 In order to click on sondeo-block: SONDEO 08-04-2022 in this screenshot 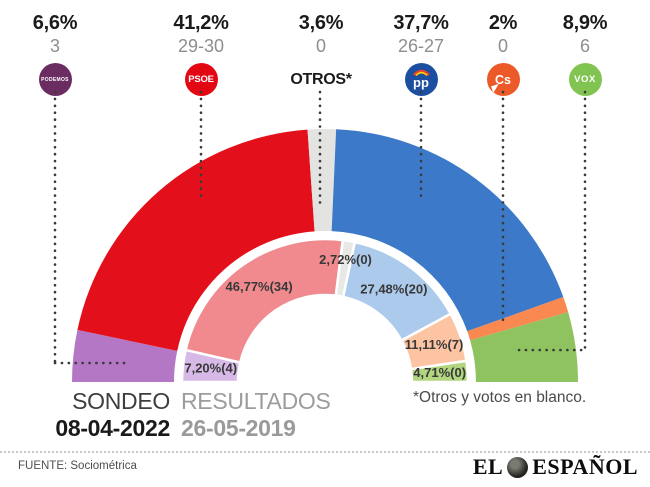, I will do `click(85, 415)`.